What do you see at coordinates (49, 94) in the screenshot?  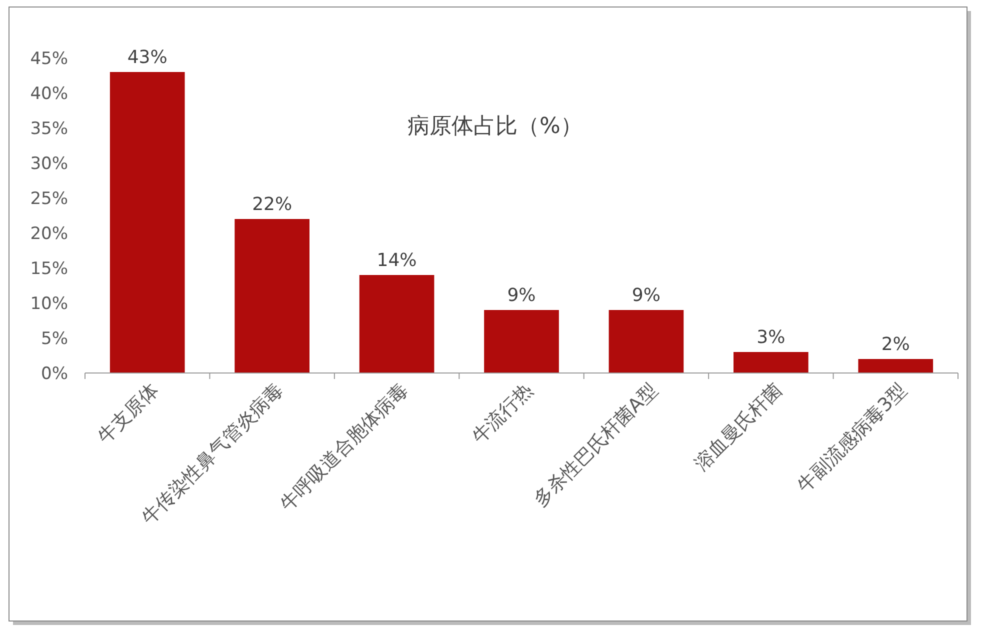 I see `y-tick-label: 40%` at bounding box center [49, 94].